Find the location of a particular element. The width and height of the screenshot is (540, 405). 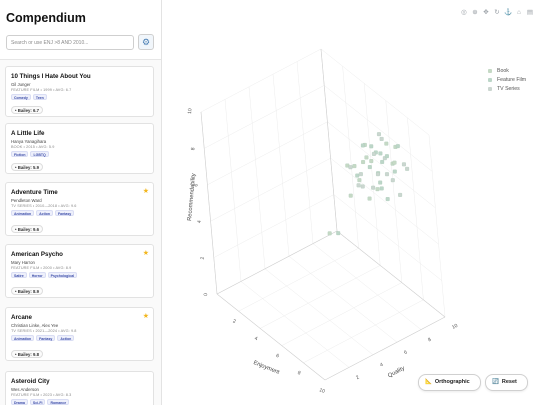

score-label: Bailey: 6.7 is located at coordinates (28, 110).